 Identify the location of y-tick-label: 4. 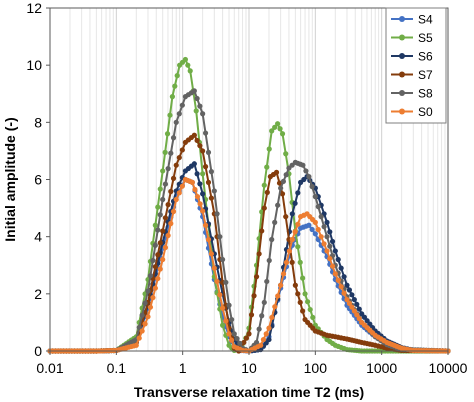
(38, 237).